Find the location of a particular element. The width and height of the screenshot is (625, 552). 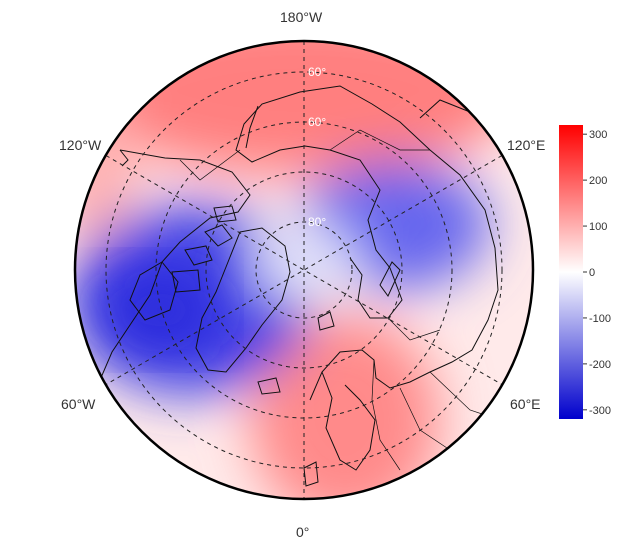

negative-core is located at coordinates (160, 310).